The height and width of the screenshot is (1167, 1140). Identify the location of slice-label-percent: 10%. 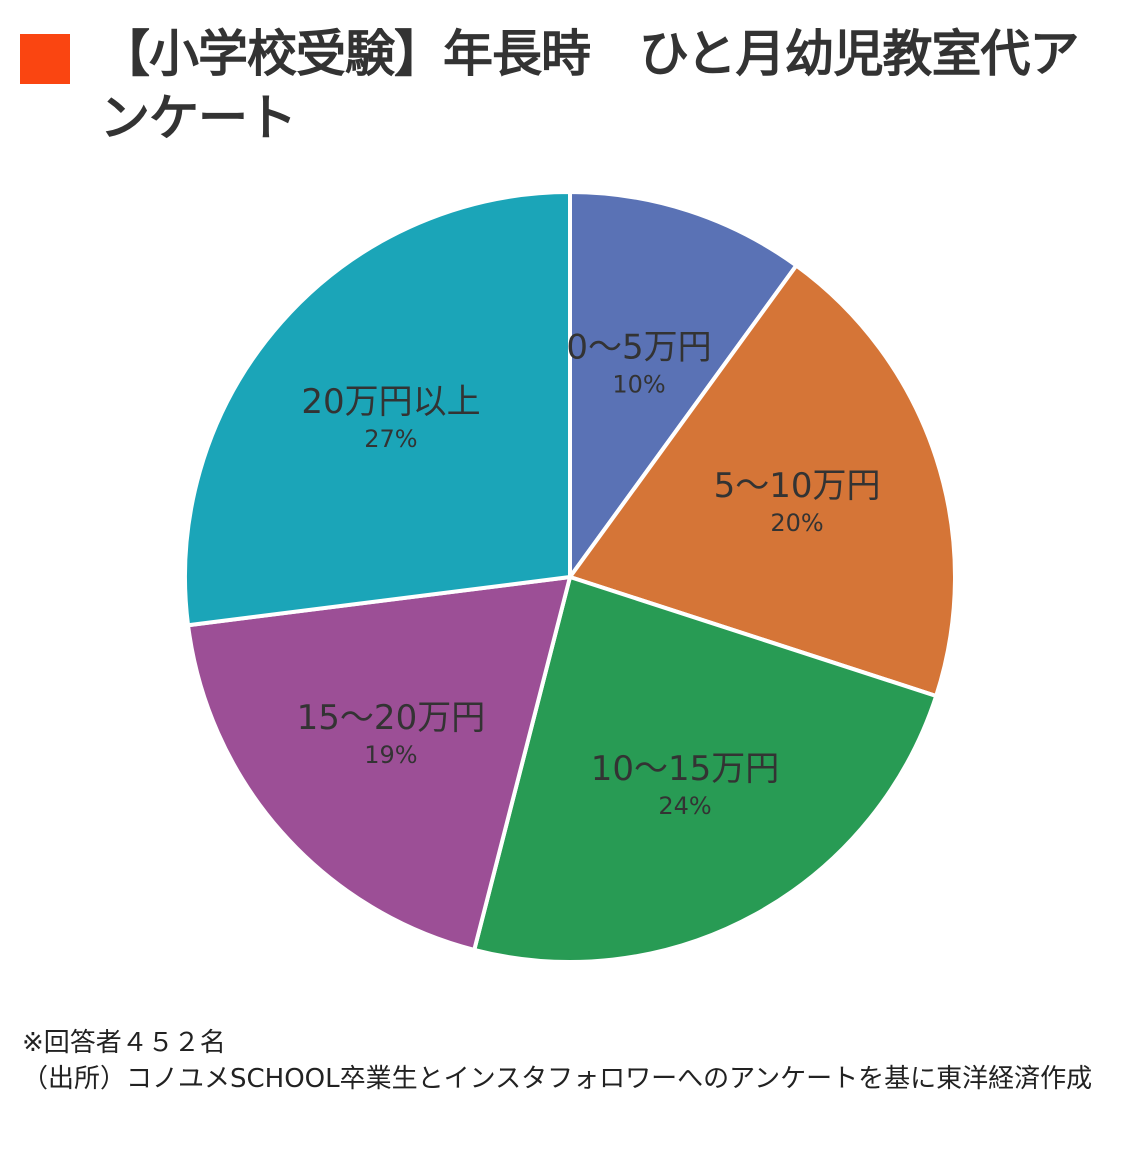
(638, 385).